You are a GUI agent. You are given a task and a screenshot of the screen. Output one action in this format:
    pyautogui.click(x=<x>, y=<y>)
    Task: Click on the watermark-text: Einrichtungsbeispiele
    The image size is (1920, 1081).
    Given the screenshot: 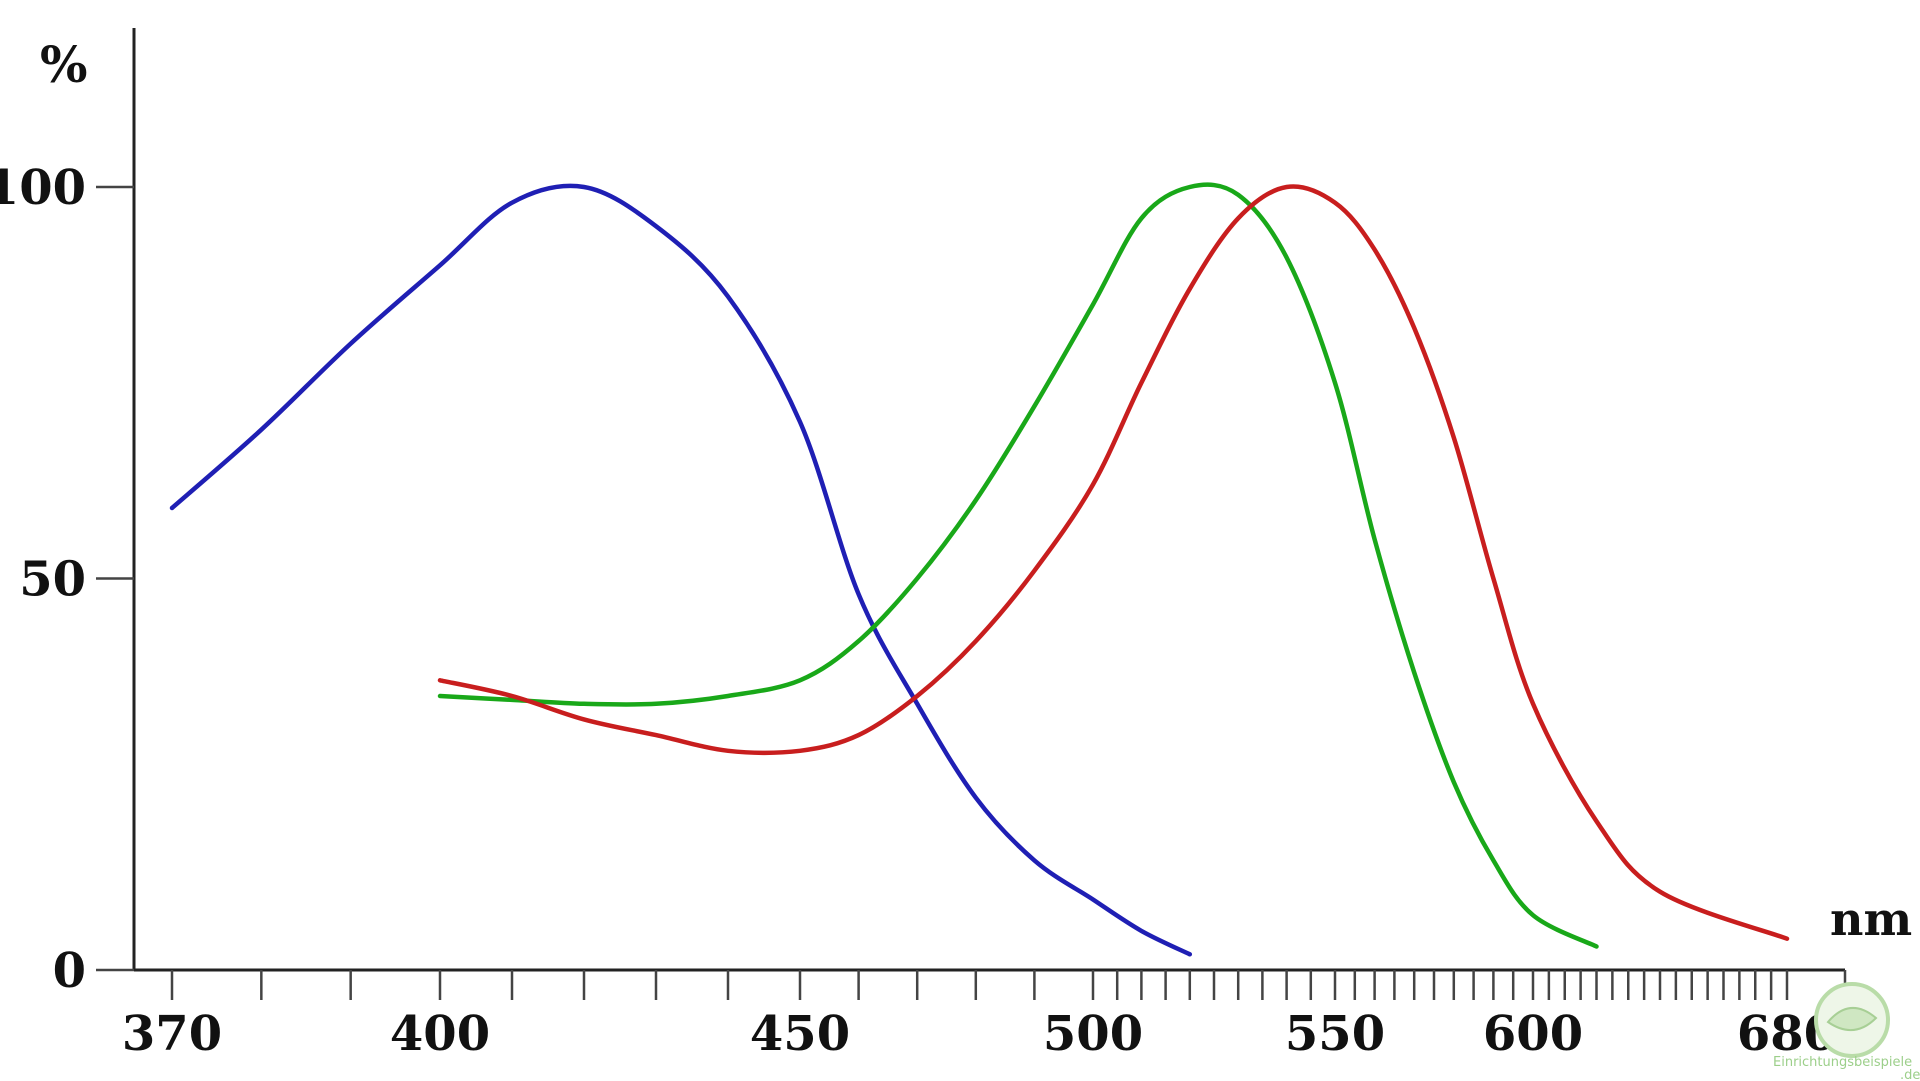 What is the action you would take?
    pyautogui.click(x=1842, y=1062)
    